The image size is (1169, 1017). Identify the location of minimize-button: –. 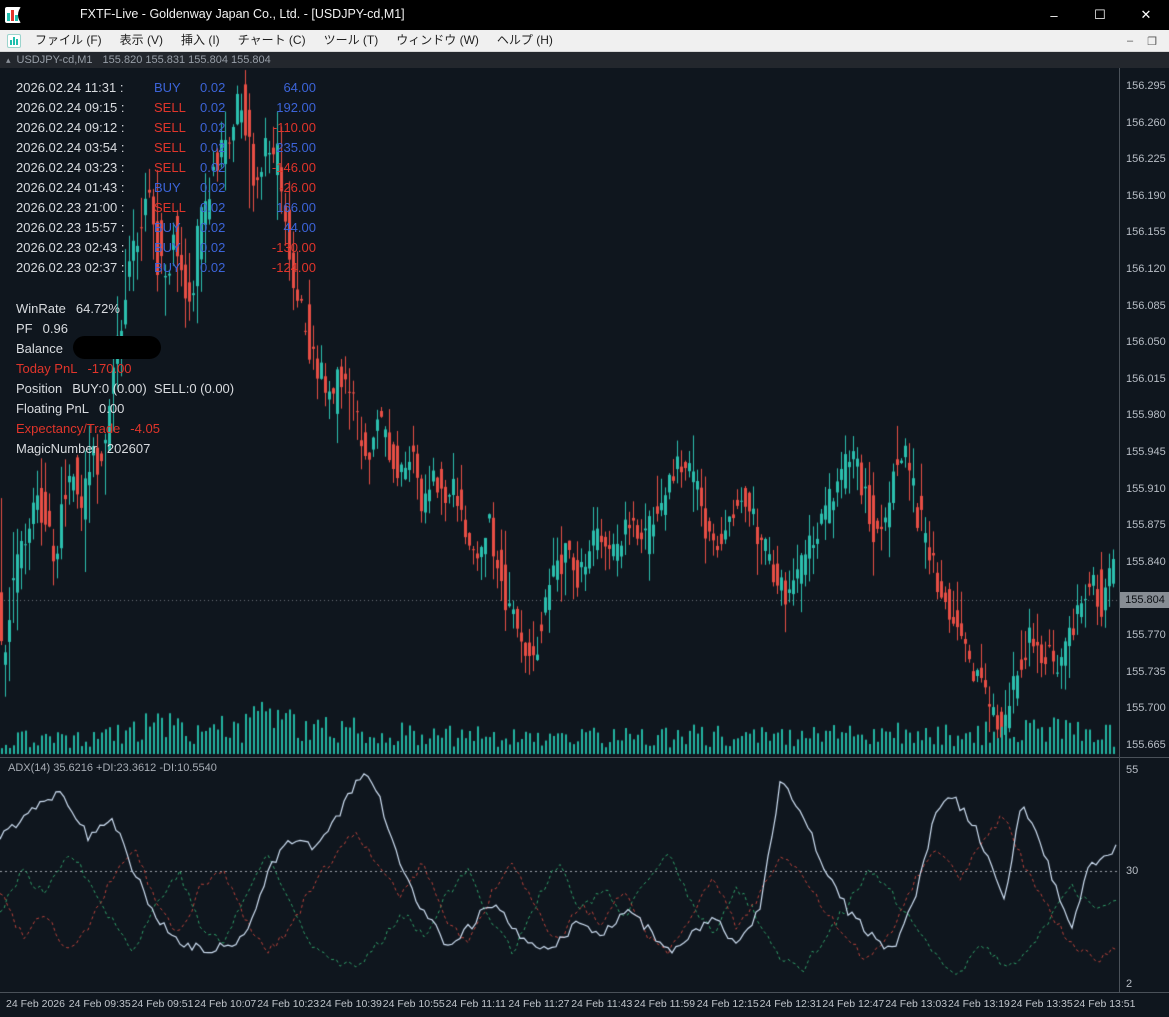
(1054, 15).